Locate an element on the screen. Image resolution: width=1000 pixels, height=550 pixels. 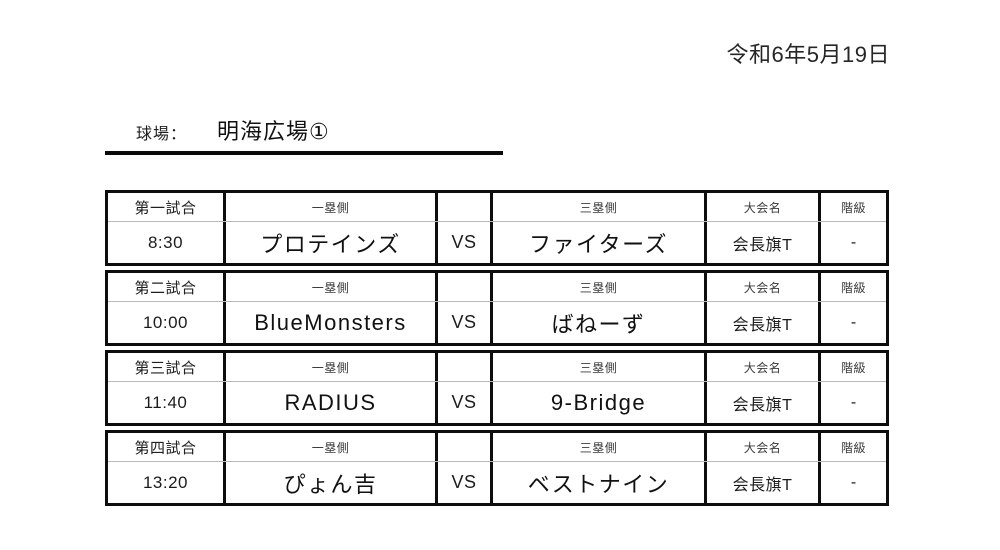
venue-underline-rule is located at coordinates (304, 153).